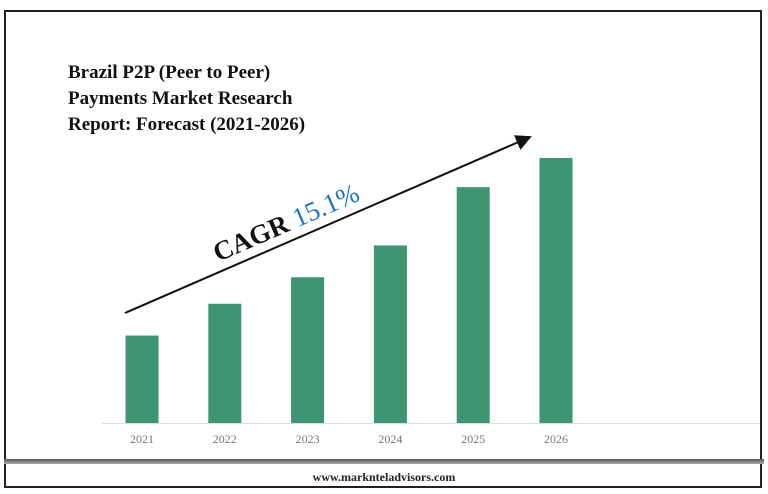 This screenshot has height=494, width=768. I want to click on bar-2023, so click(308, 350).